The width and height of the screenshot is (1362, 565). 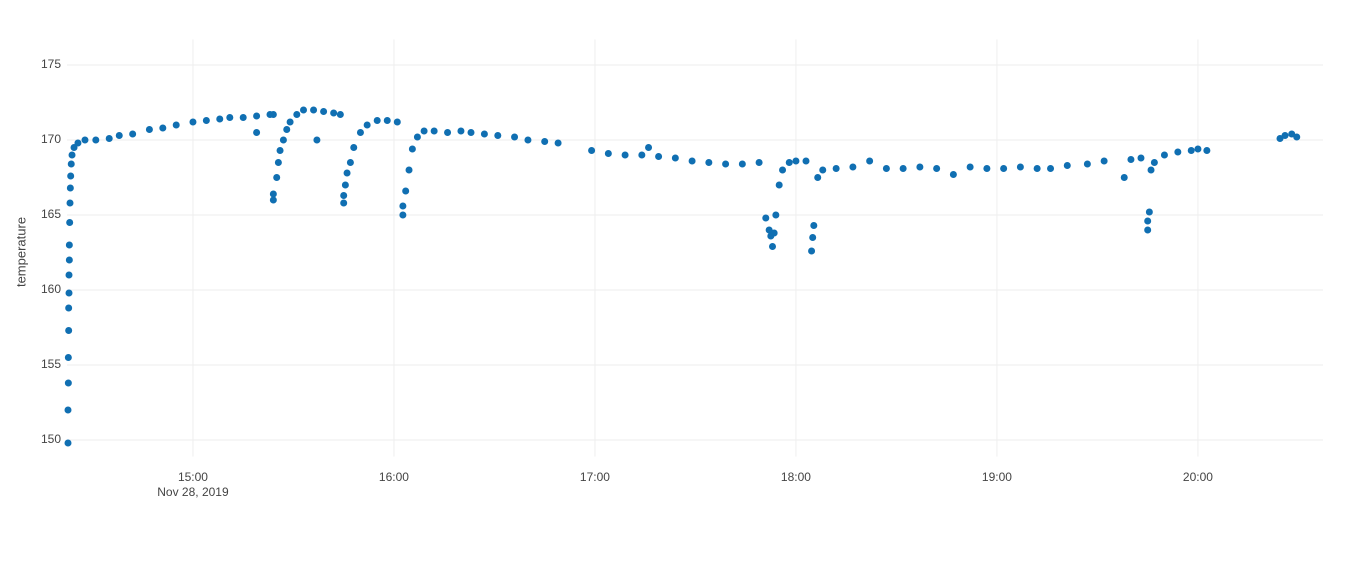 What do you see at coordinates (51, 289) in the screenshot?
I see `y-tick-label: 160` at bounding box center [51, 289].